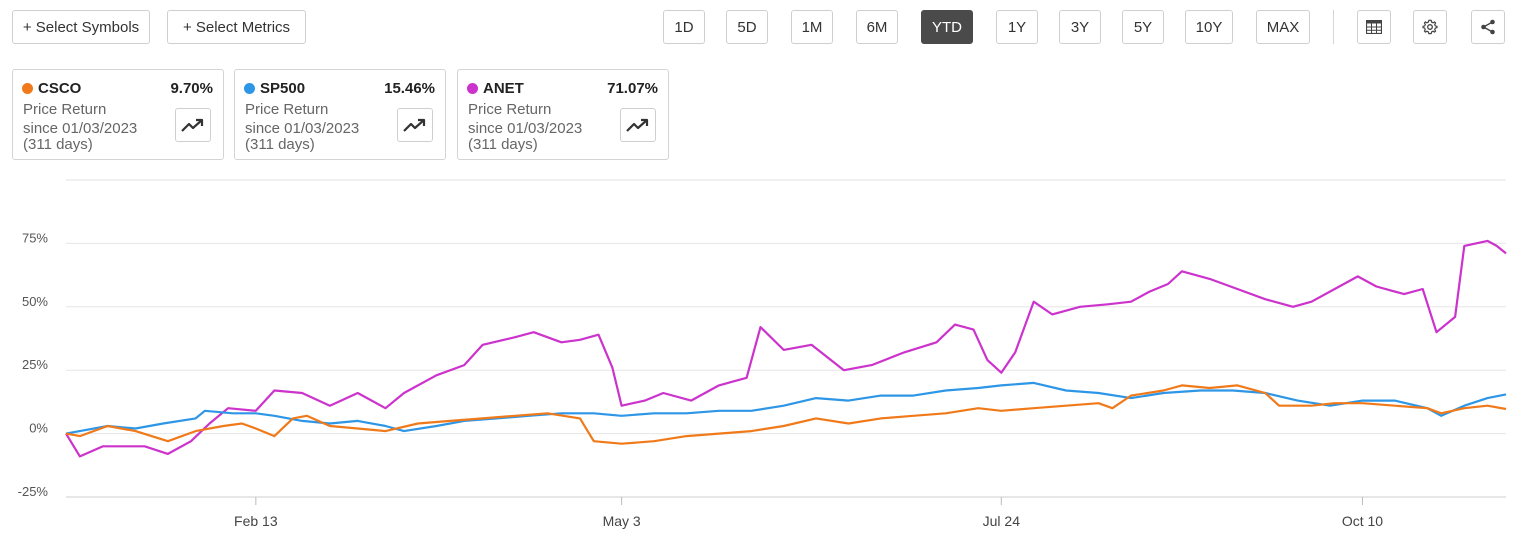  What do you see at coordinates (60, 88) in the screenshot?
I see `card-symbol: CSCO` at bounding box center [60, 88].